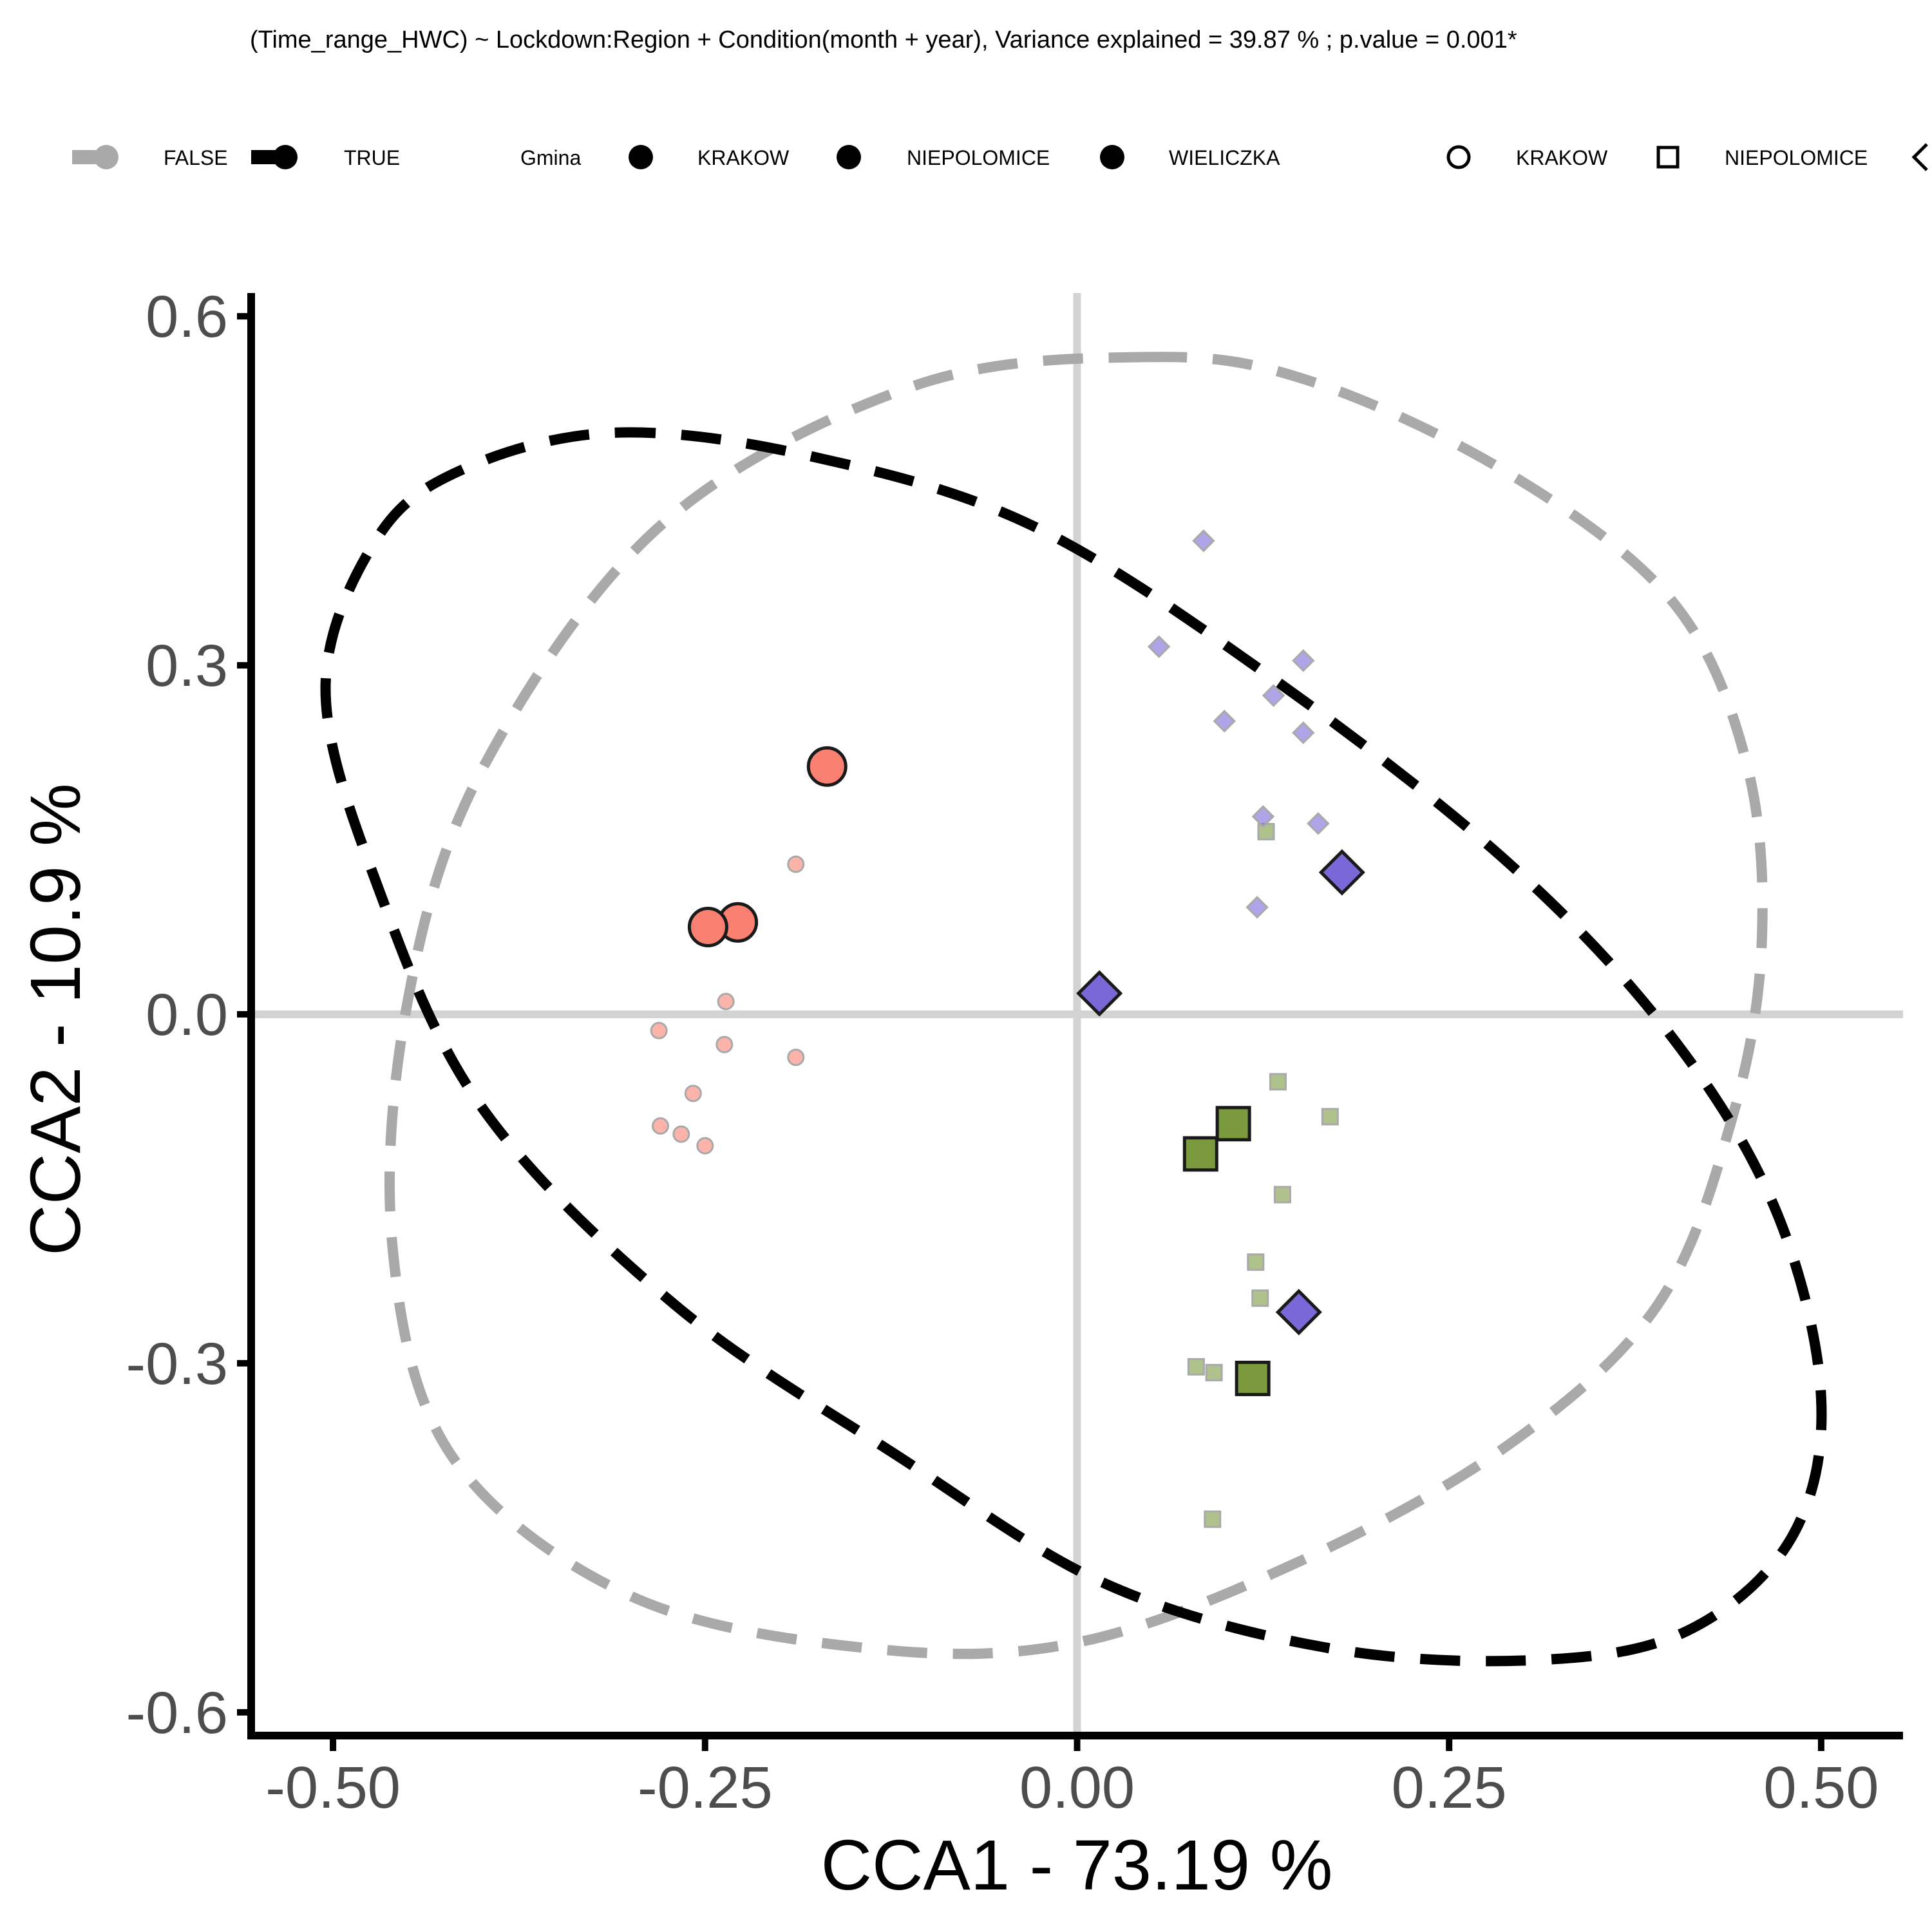 Image resolution: width=1932 pixels, height=1932 pixels. I want to click on y-axis-title: CCA2 - 10.9 %, so click(56, 1019).